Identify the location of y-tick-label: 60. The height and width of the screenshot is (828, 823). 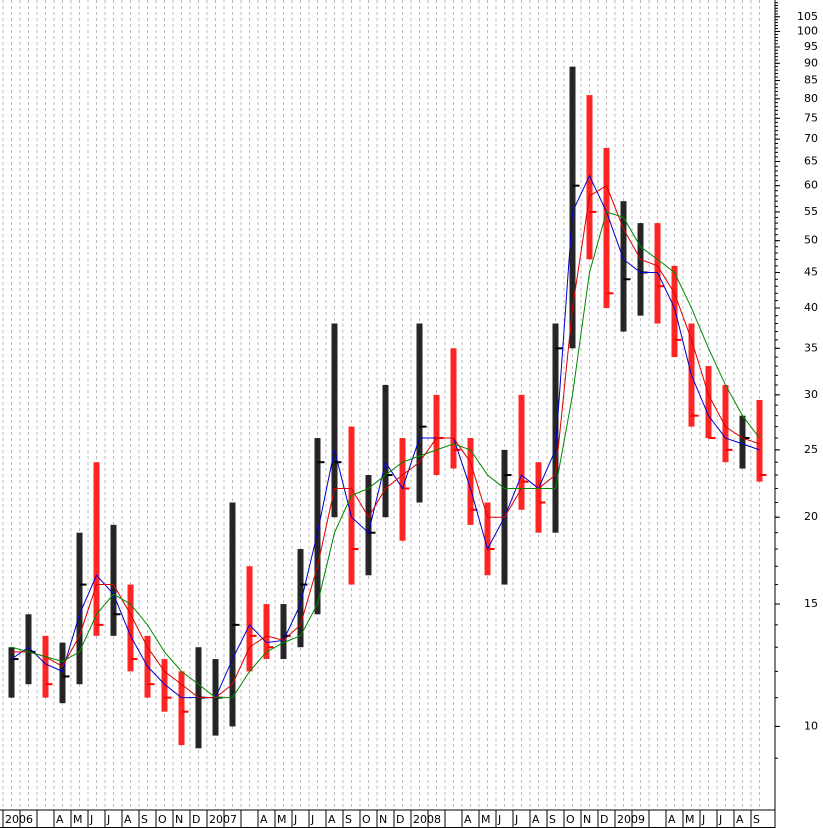
(811, 185).